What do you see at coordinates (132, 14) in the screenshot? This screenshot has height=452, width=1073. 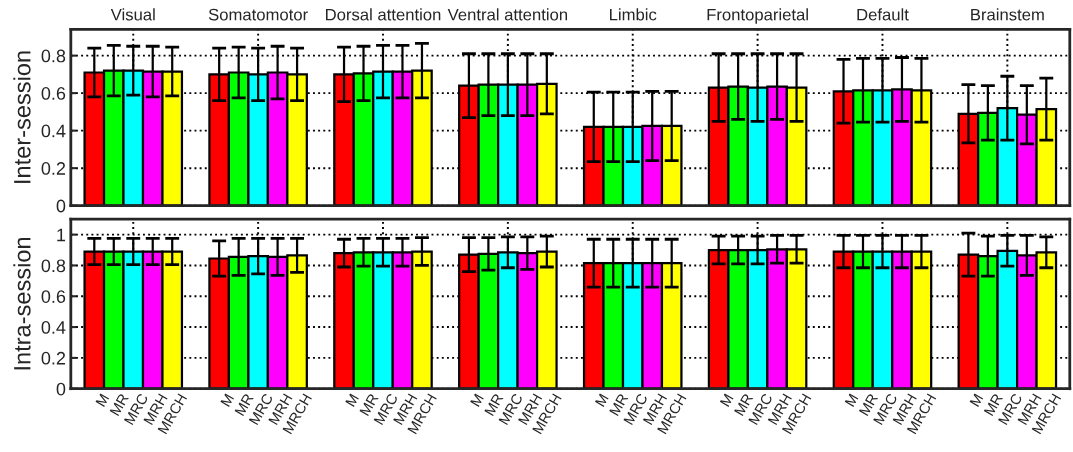 I see `x-tick-label: Visual` at bounding box center [132, 14].